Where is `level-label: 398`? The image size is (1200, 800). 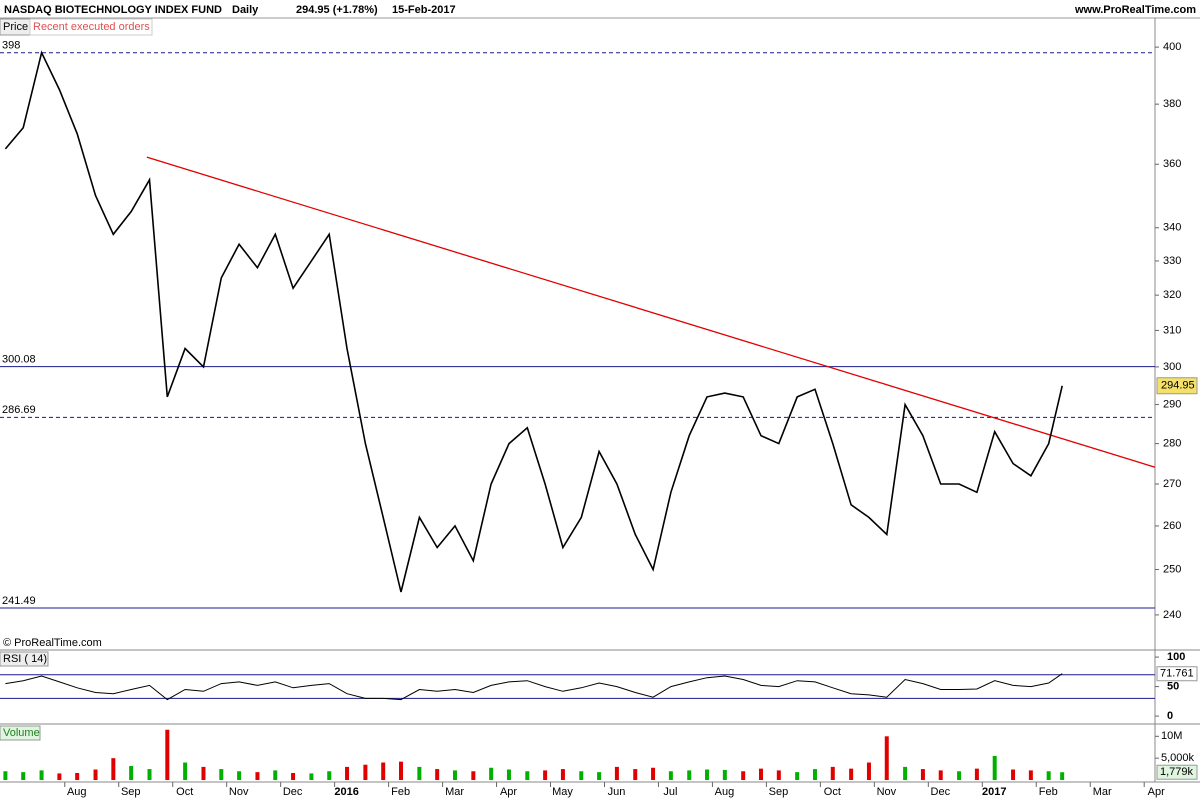
level-label: 398 is located at coordinates (11, 46).